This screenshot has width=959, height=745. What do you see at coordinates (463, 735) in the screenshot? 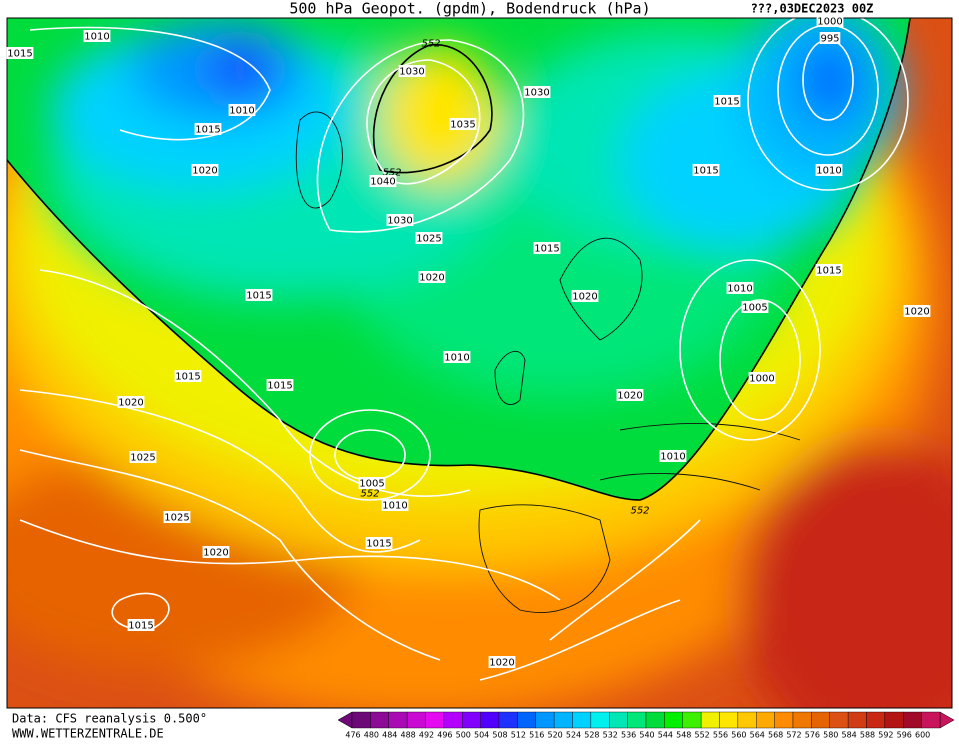
I see `colorbar-label: 500` at bounding box center [463, 735].